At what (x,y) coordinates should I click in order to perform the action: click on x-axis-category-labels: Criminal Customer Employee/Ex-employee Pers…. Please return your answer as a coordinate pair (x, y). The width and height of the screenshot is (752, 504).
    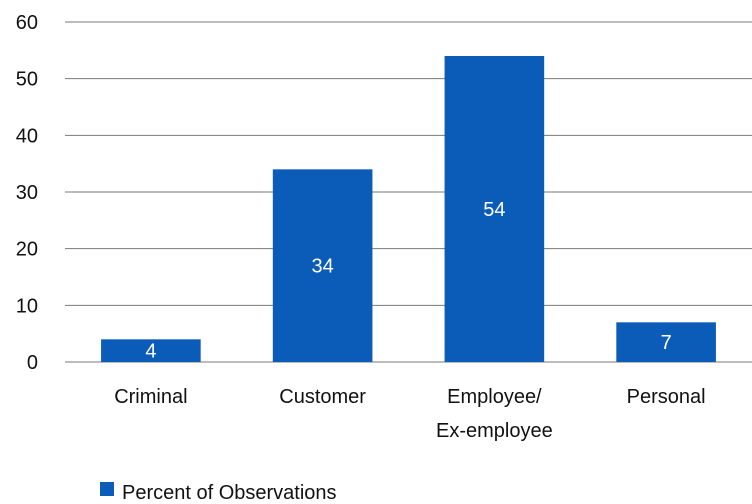
    Looking at the image, I should click on (409, 414).